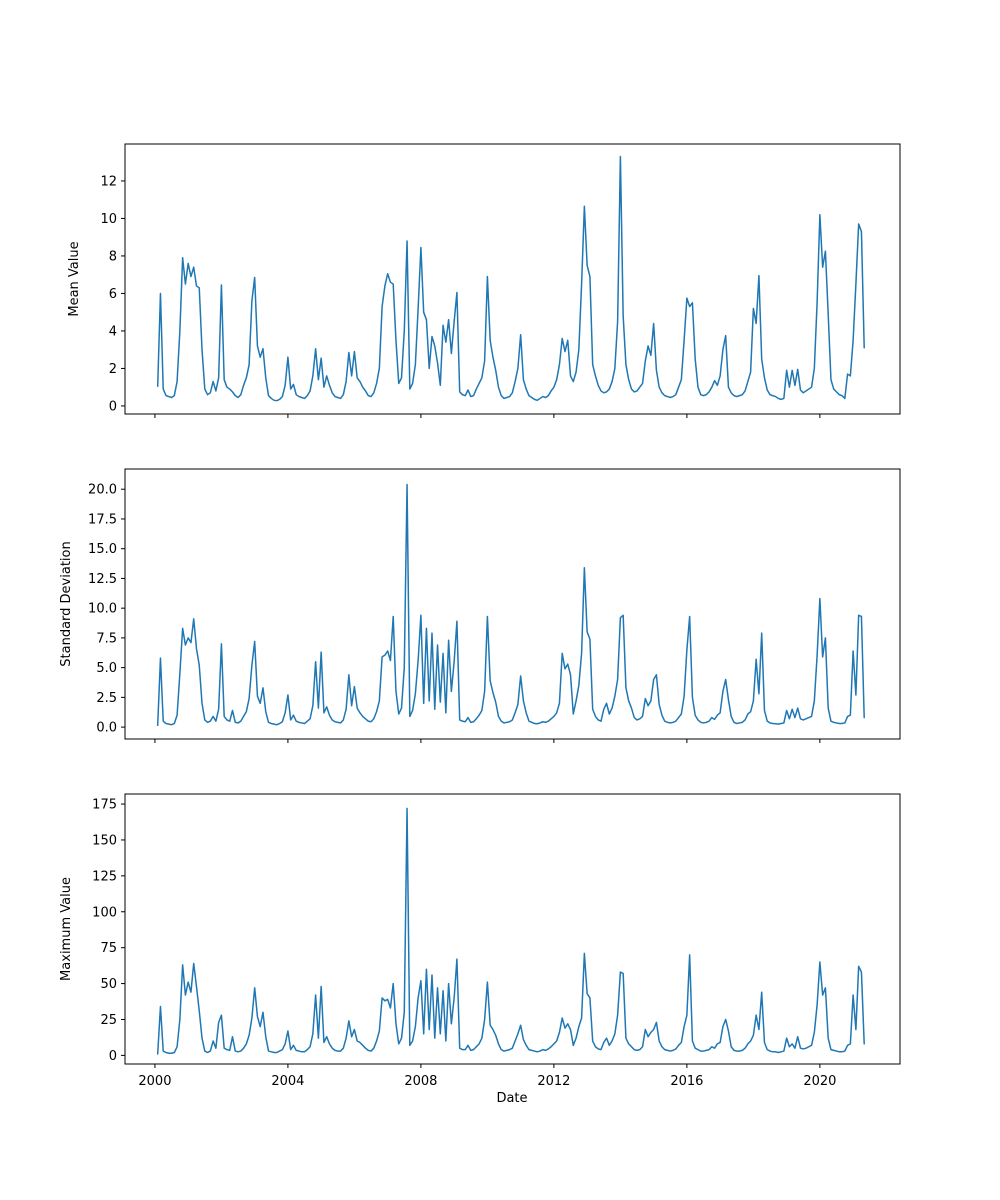 Image resolution: width=1000 pixels, height=1200 pixels. Describe the element at coordinates (154, 1081) in the screenshot. I see `x-tick-label: 2000` at that location.